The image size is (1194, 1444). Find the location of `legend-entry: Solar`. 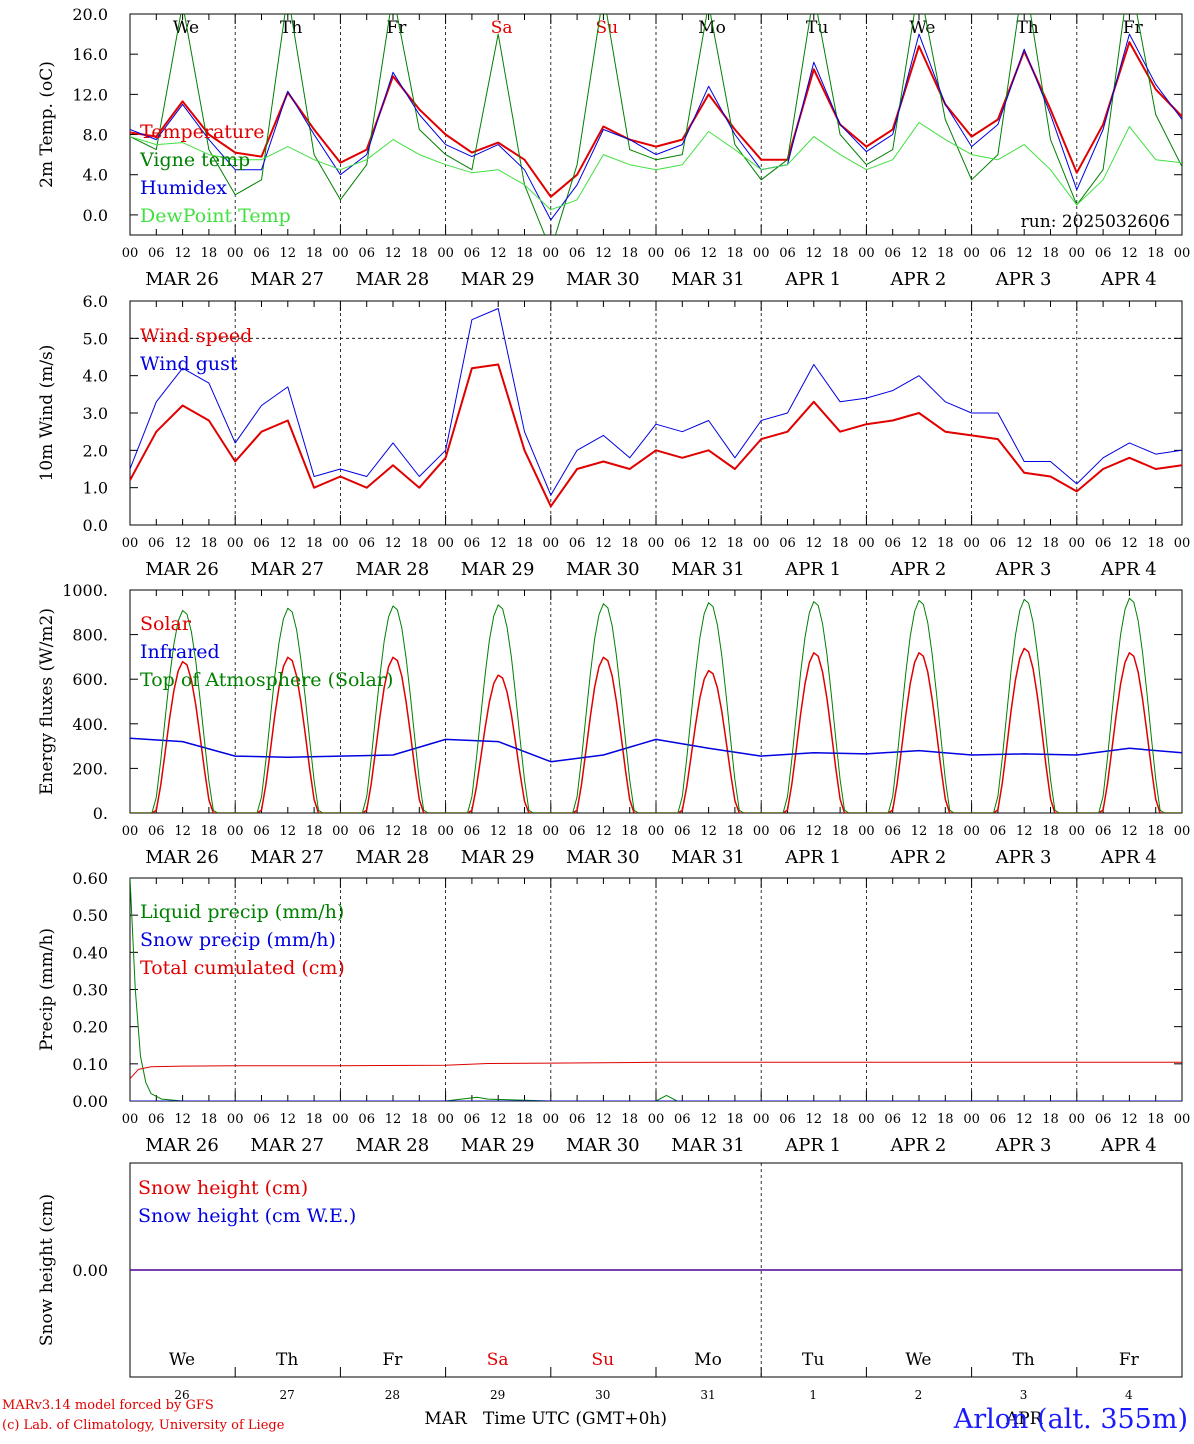

legend-entry: Solar is located at coordinates (166, 624).